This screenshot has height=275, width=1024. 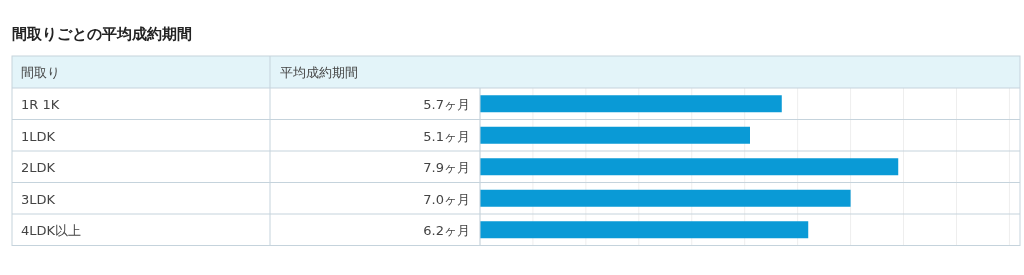 I want to click on x-axis-title: 平均成約期間, so click(x=319, y=72).